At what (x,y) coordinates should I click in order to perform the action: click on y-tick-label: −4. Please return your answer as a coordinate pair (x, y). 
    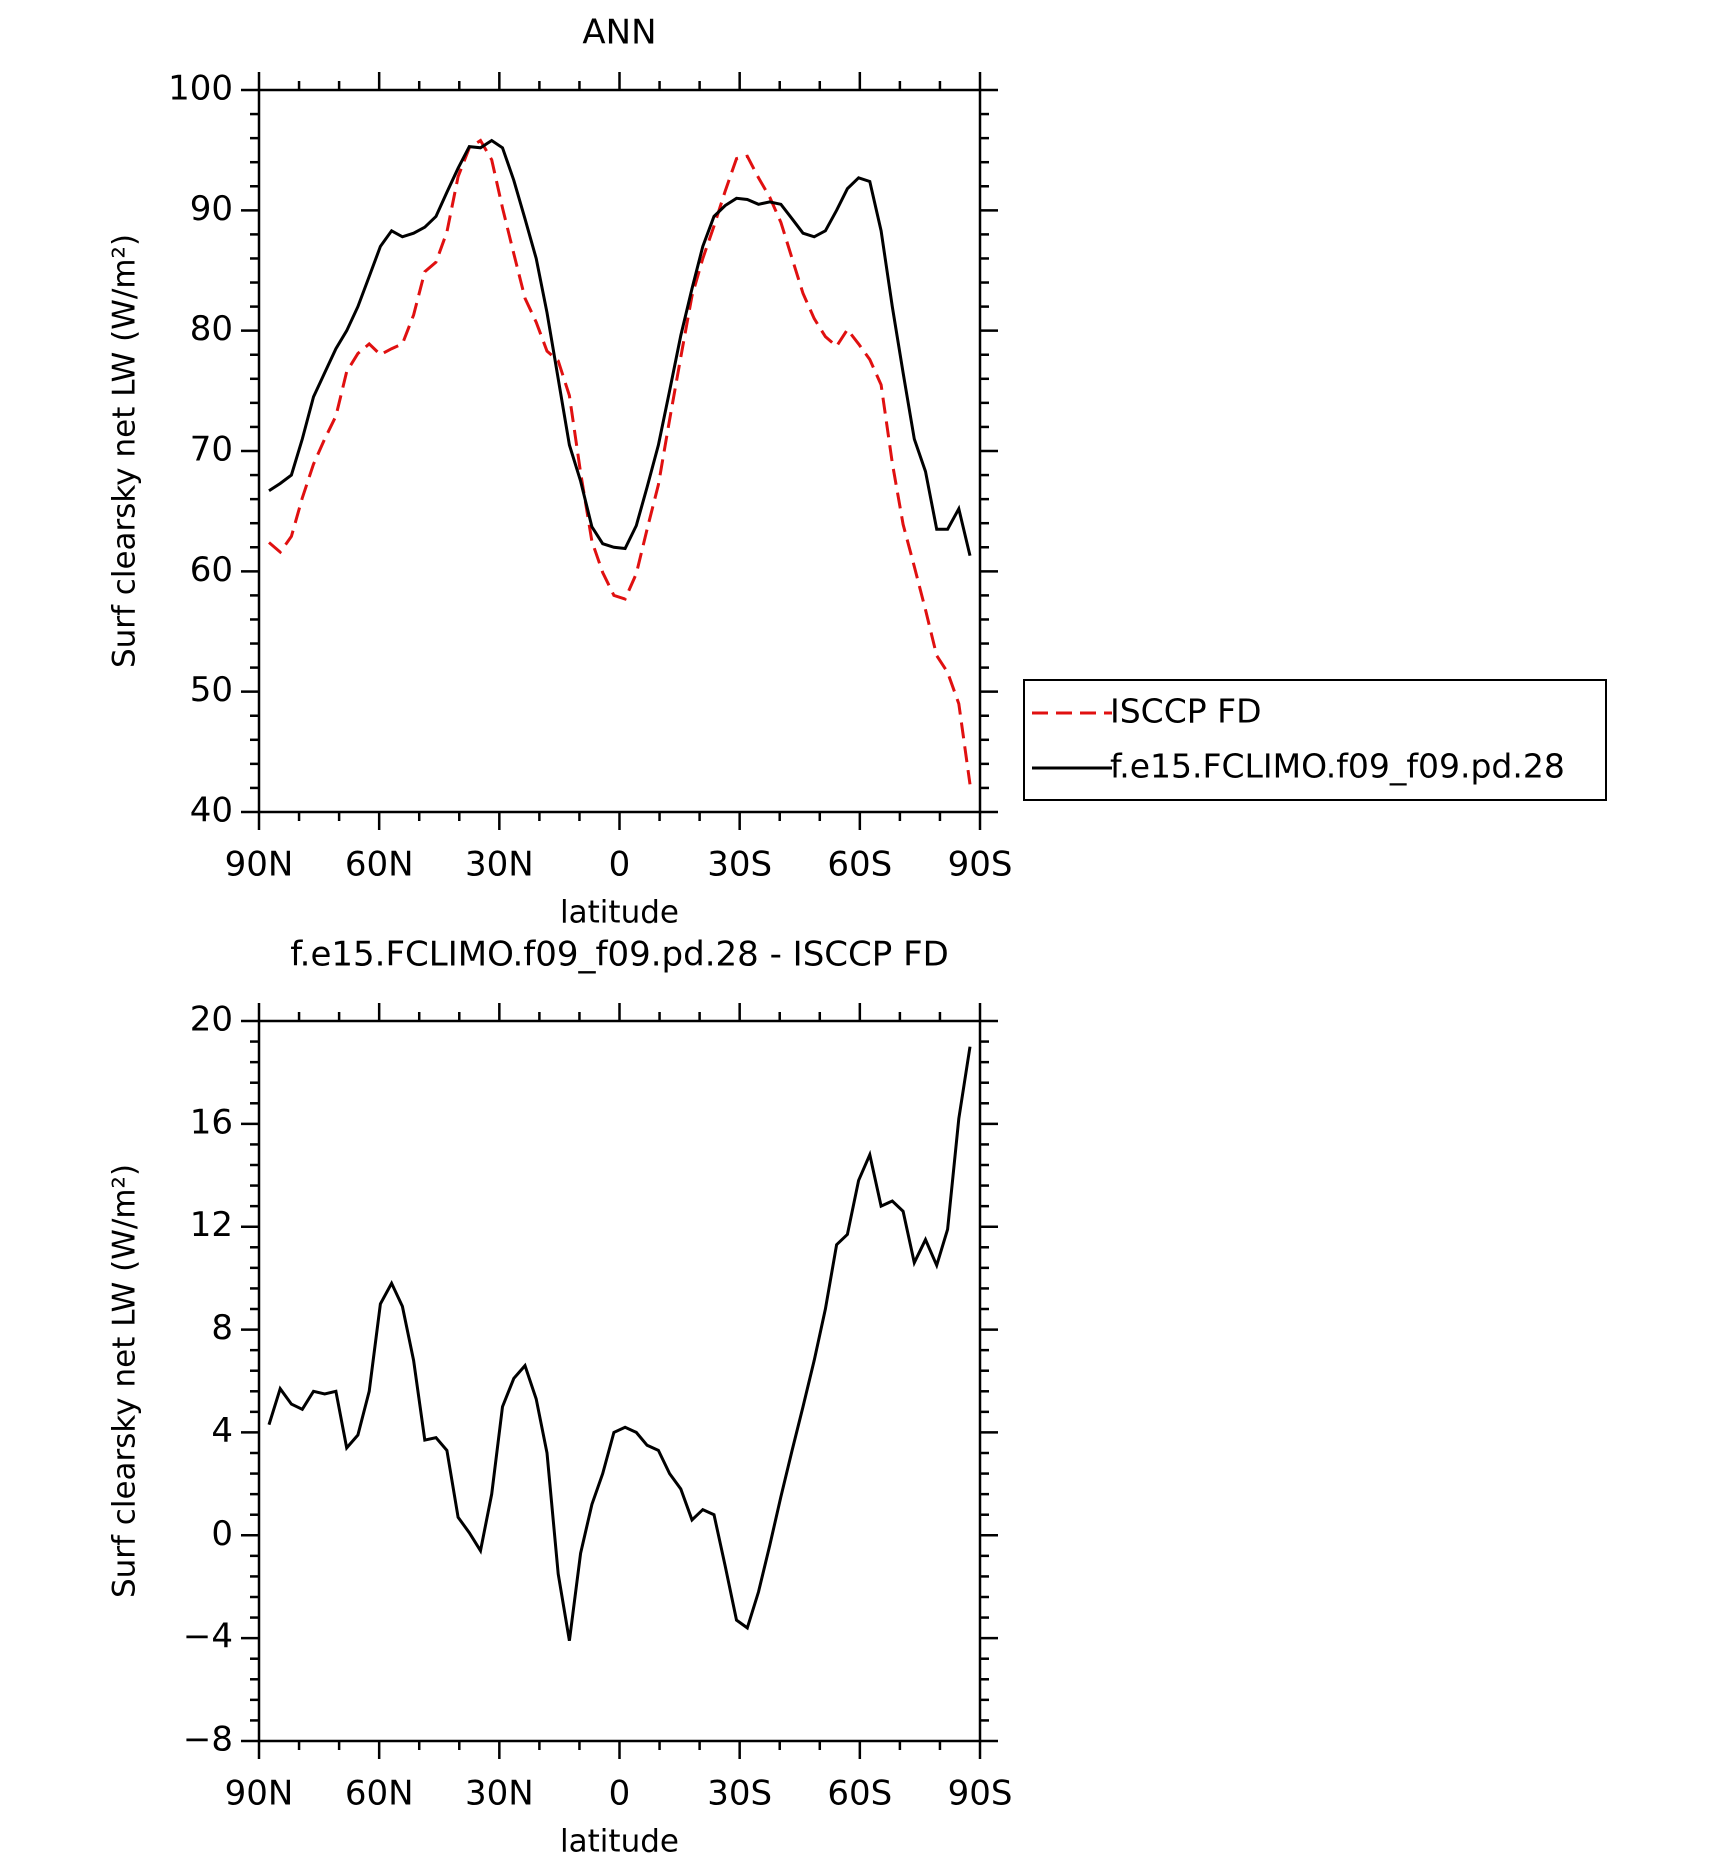
    Looking at the image, I should click on (208, 1637).